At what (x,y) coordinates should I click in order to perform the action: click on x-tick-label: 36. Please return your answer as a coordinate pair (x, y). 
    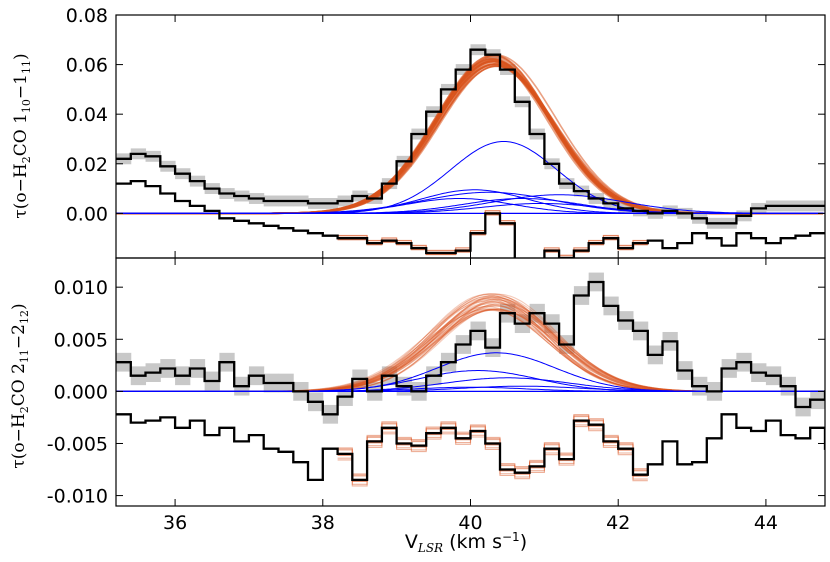
    Looking at the image, I should click on (175, 523).